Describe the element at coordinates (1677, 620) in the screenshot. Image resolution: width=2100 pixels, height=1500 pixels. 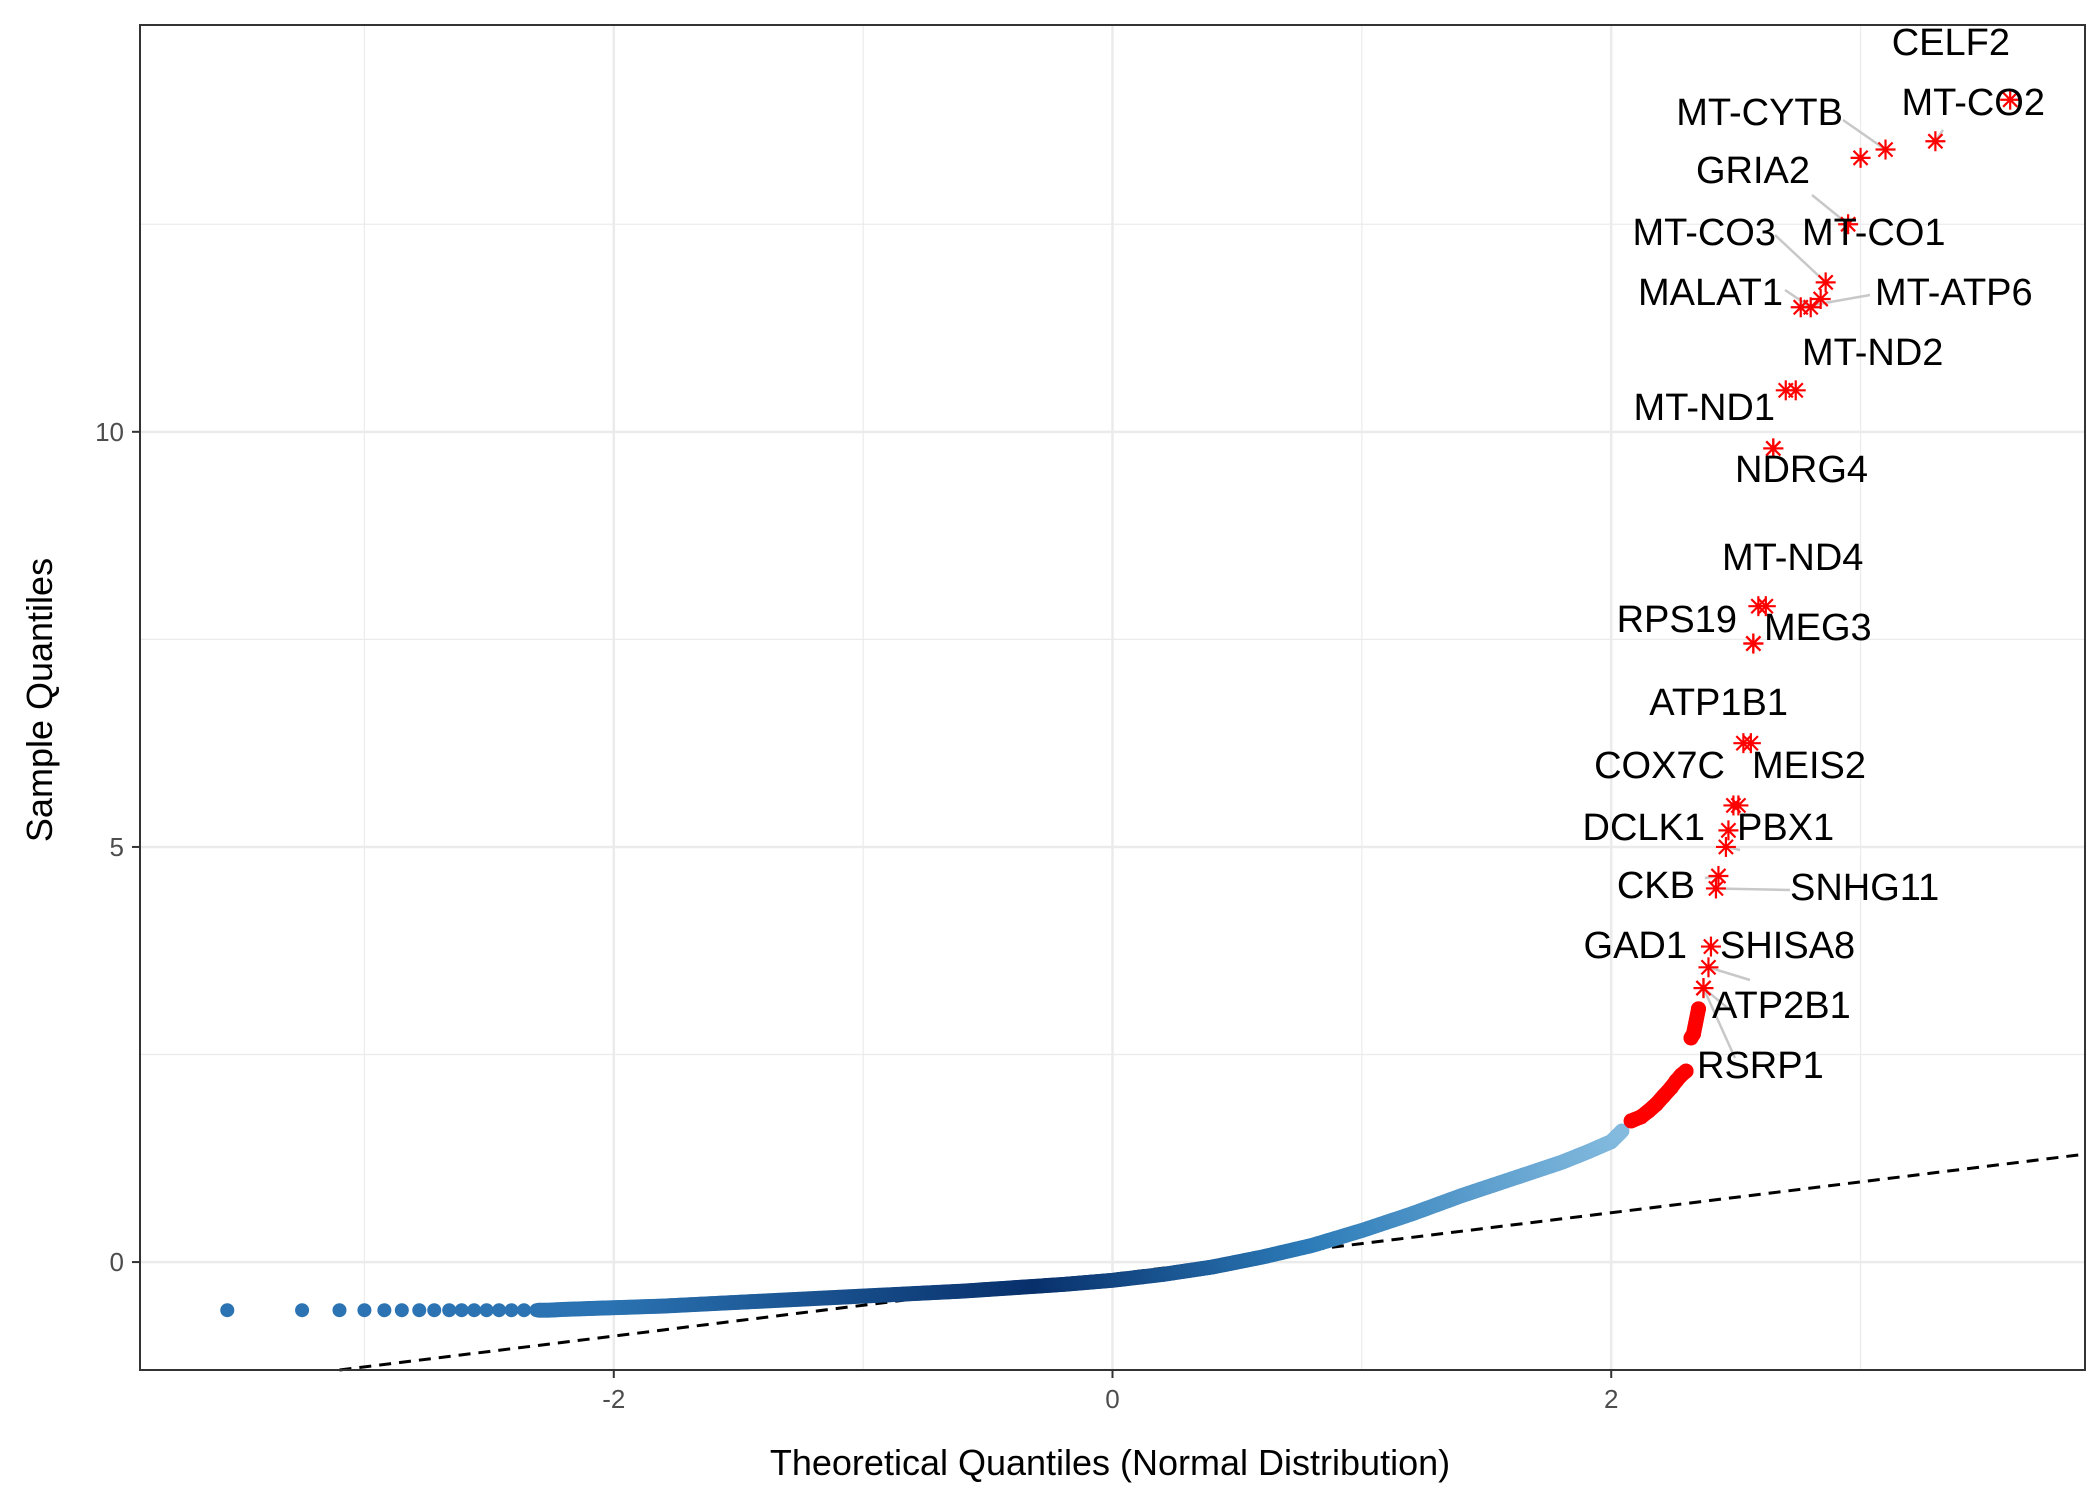
I see `gene-label: RPS19` at that location.